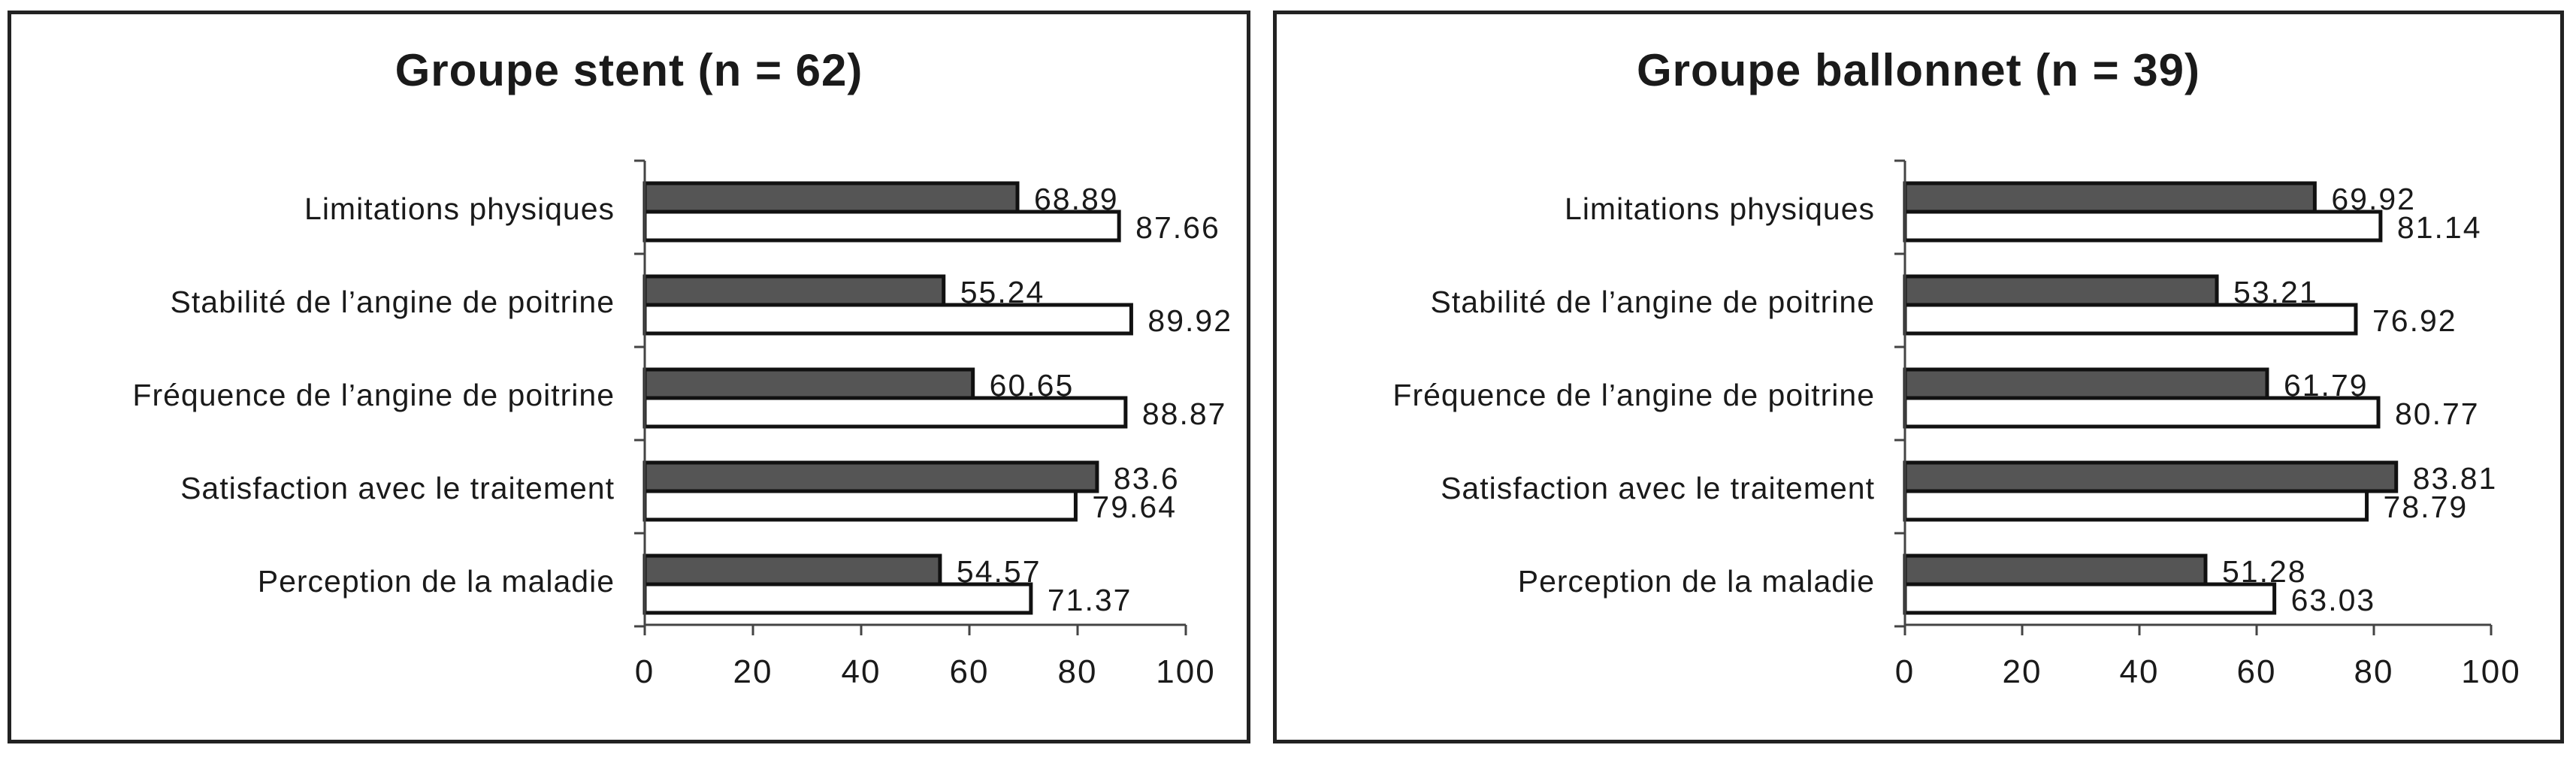 The width and height of the screenshot is (2576, 757). Describe the element at coordinates (1177, 227) in the screenshot. I see `data-label: 87.66` at that location.